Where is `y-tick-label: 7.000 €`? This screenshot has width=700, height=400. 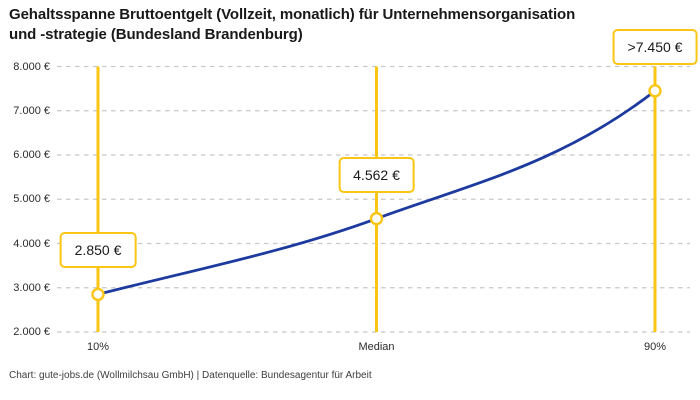 y-tick-label: 7.000 € is located at coordinates (31, 110).